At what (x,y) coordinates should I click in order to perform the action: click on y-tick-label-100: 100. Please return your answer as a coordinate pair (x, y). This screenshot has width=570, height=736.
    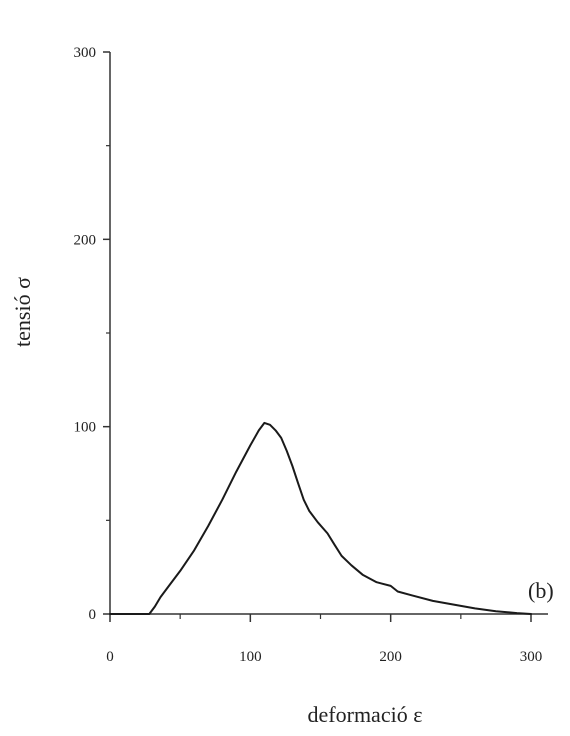
    Looking at the image, I should click on (85, 428).